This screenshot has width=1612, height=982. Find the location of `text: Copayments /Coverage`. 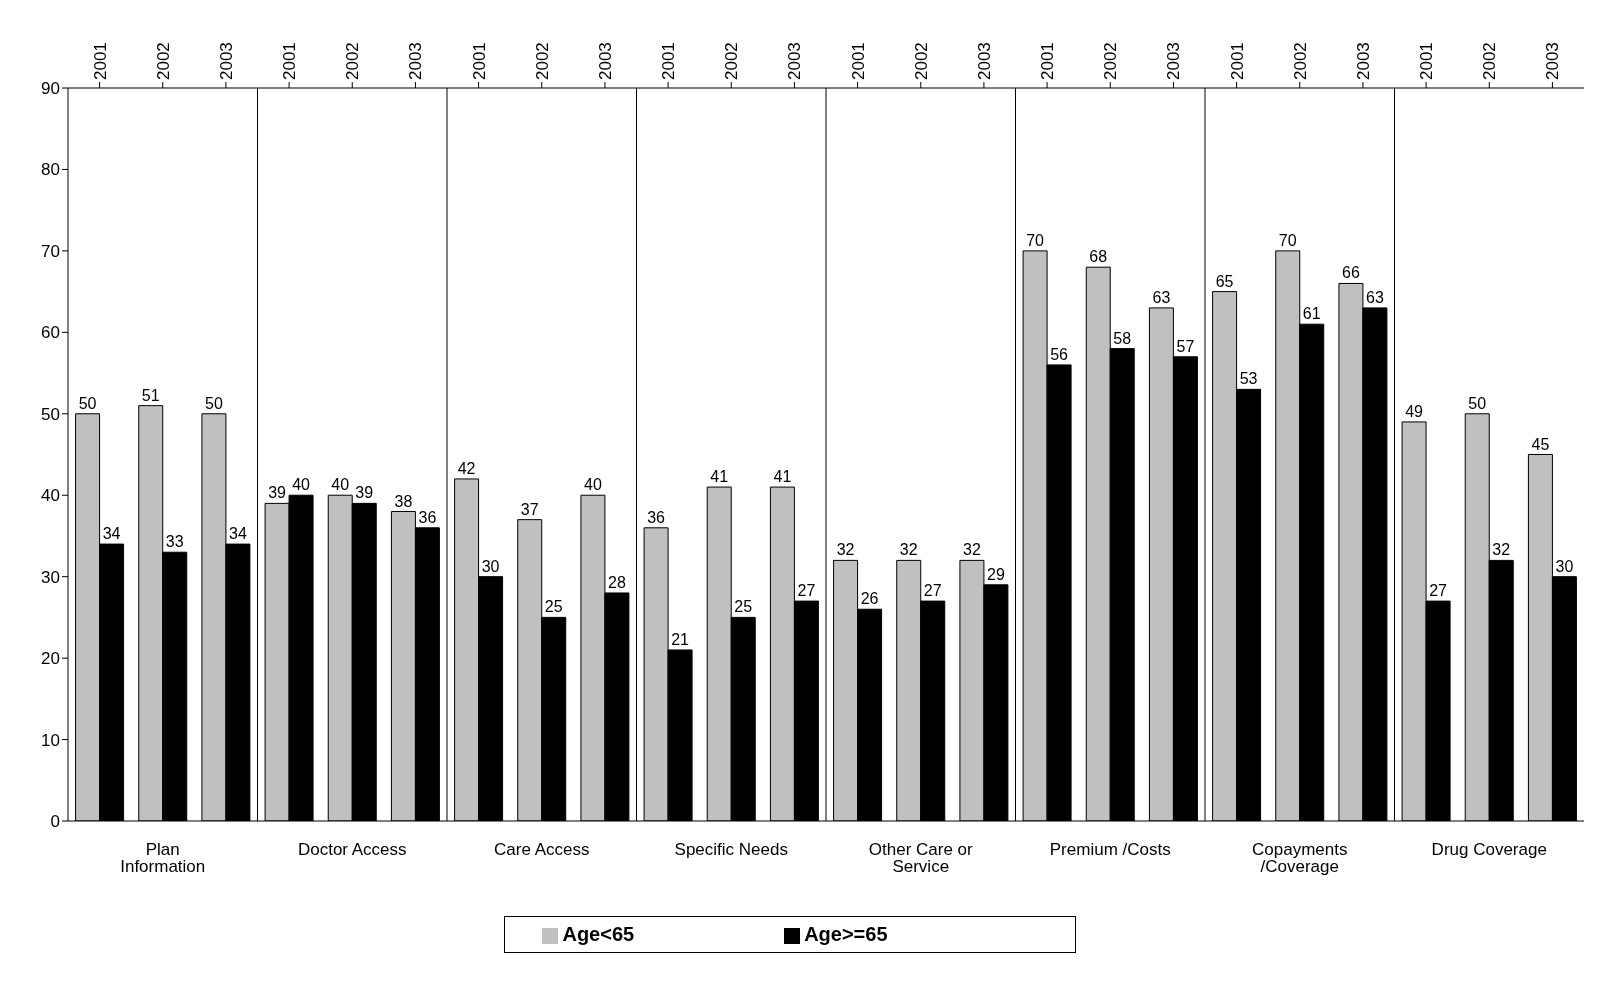

text: Copayments /Coverage is located at coordinates (1300, 858).